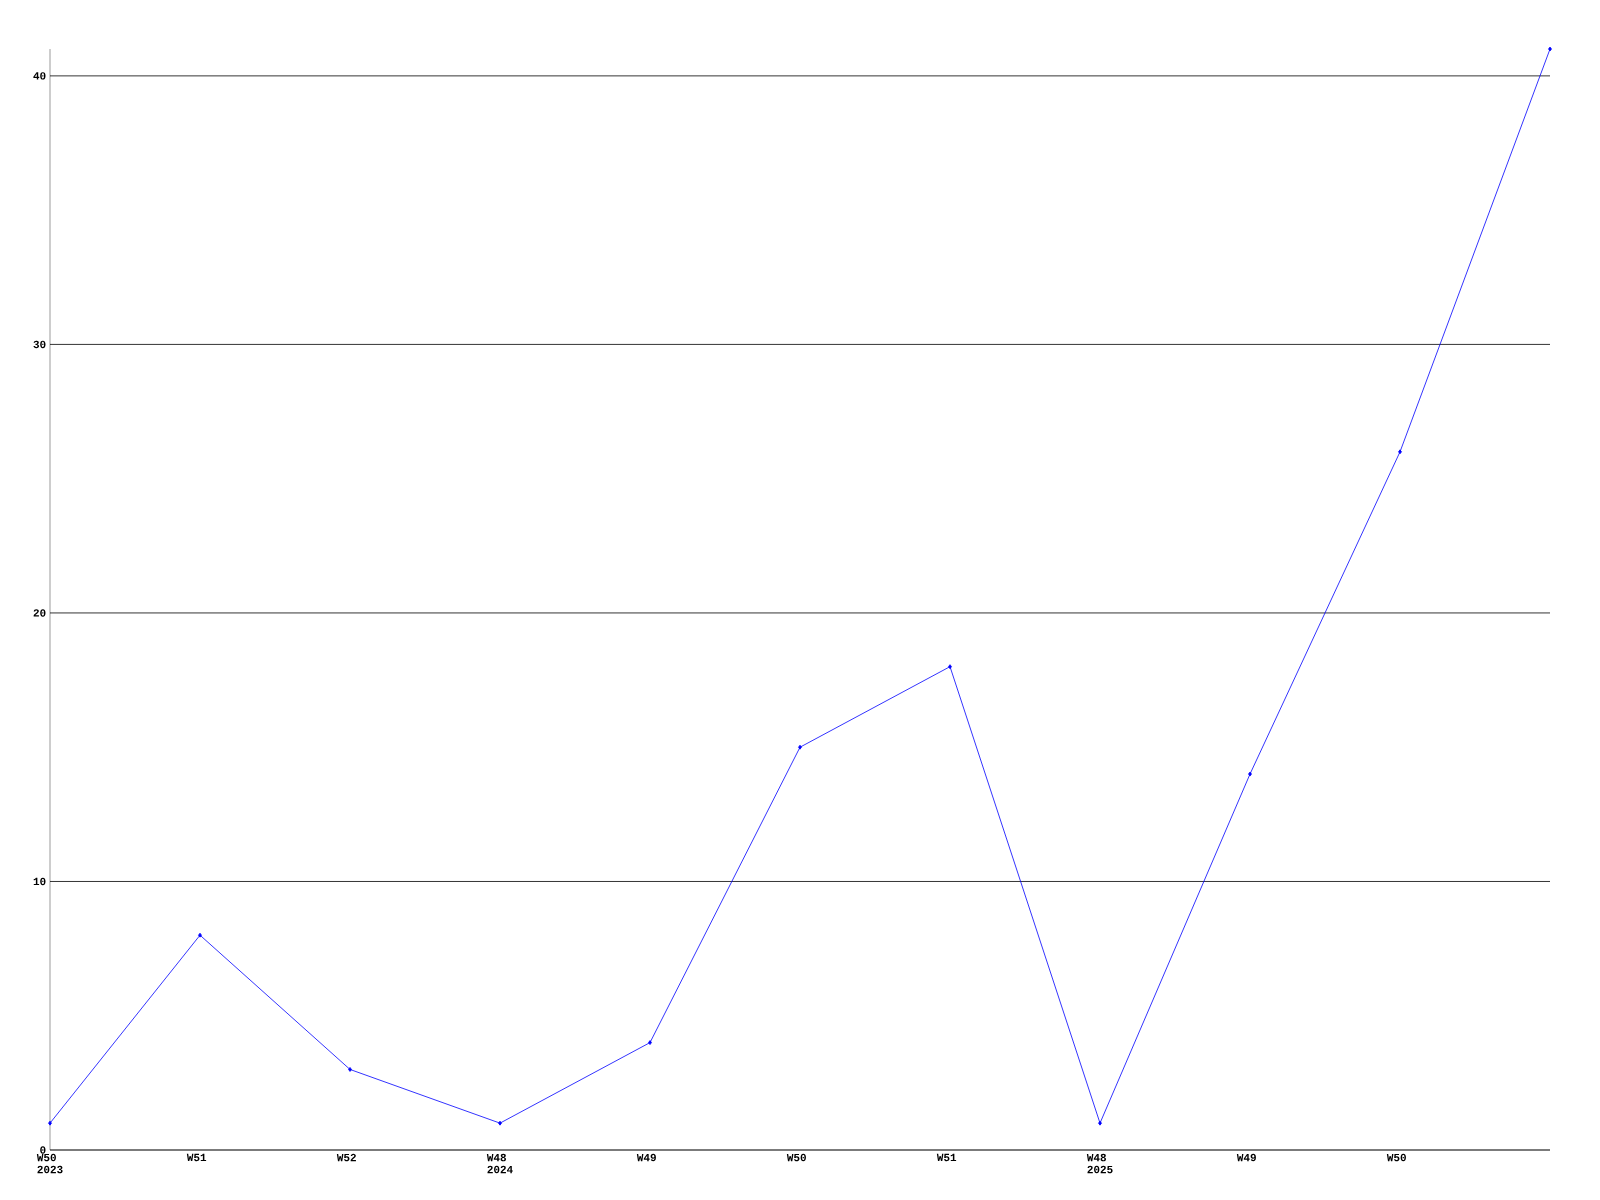 The width and height of the screenshot is (1600, 1200). I want to click on x-tick-label: W50 2023, so click(49, 1163).